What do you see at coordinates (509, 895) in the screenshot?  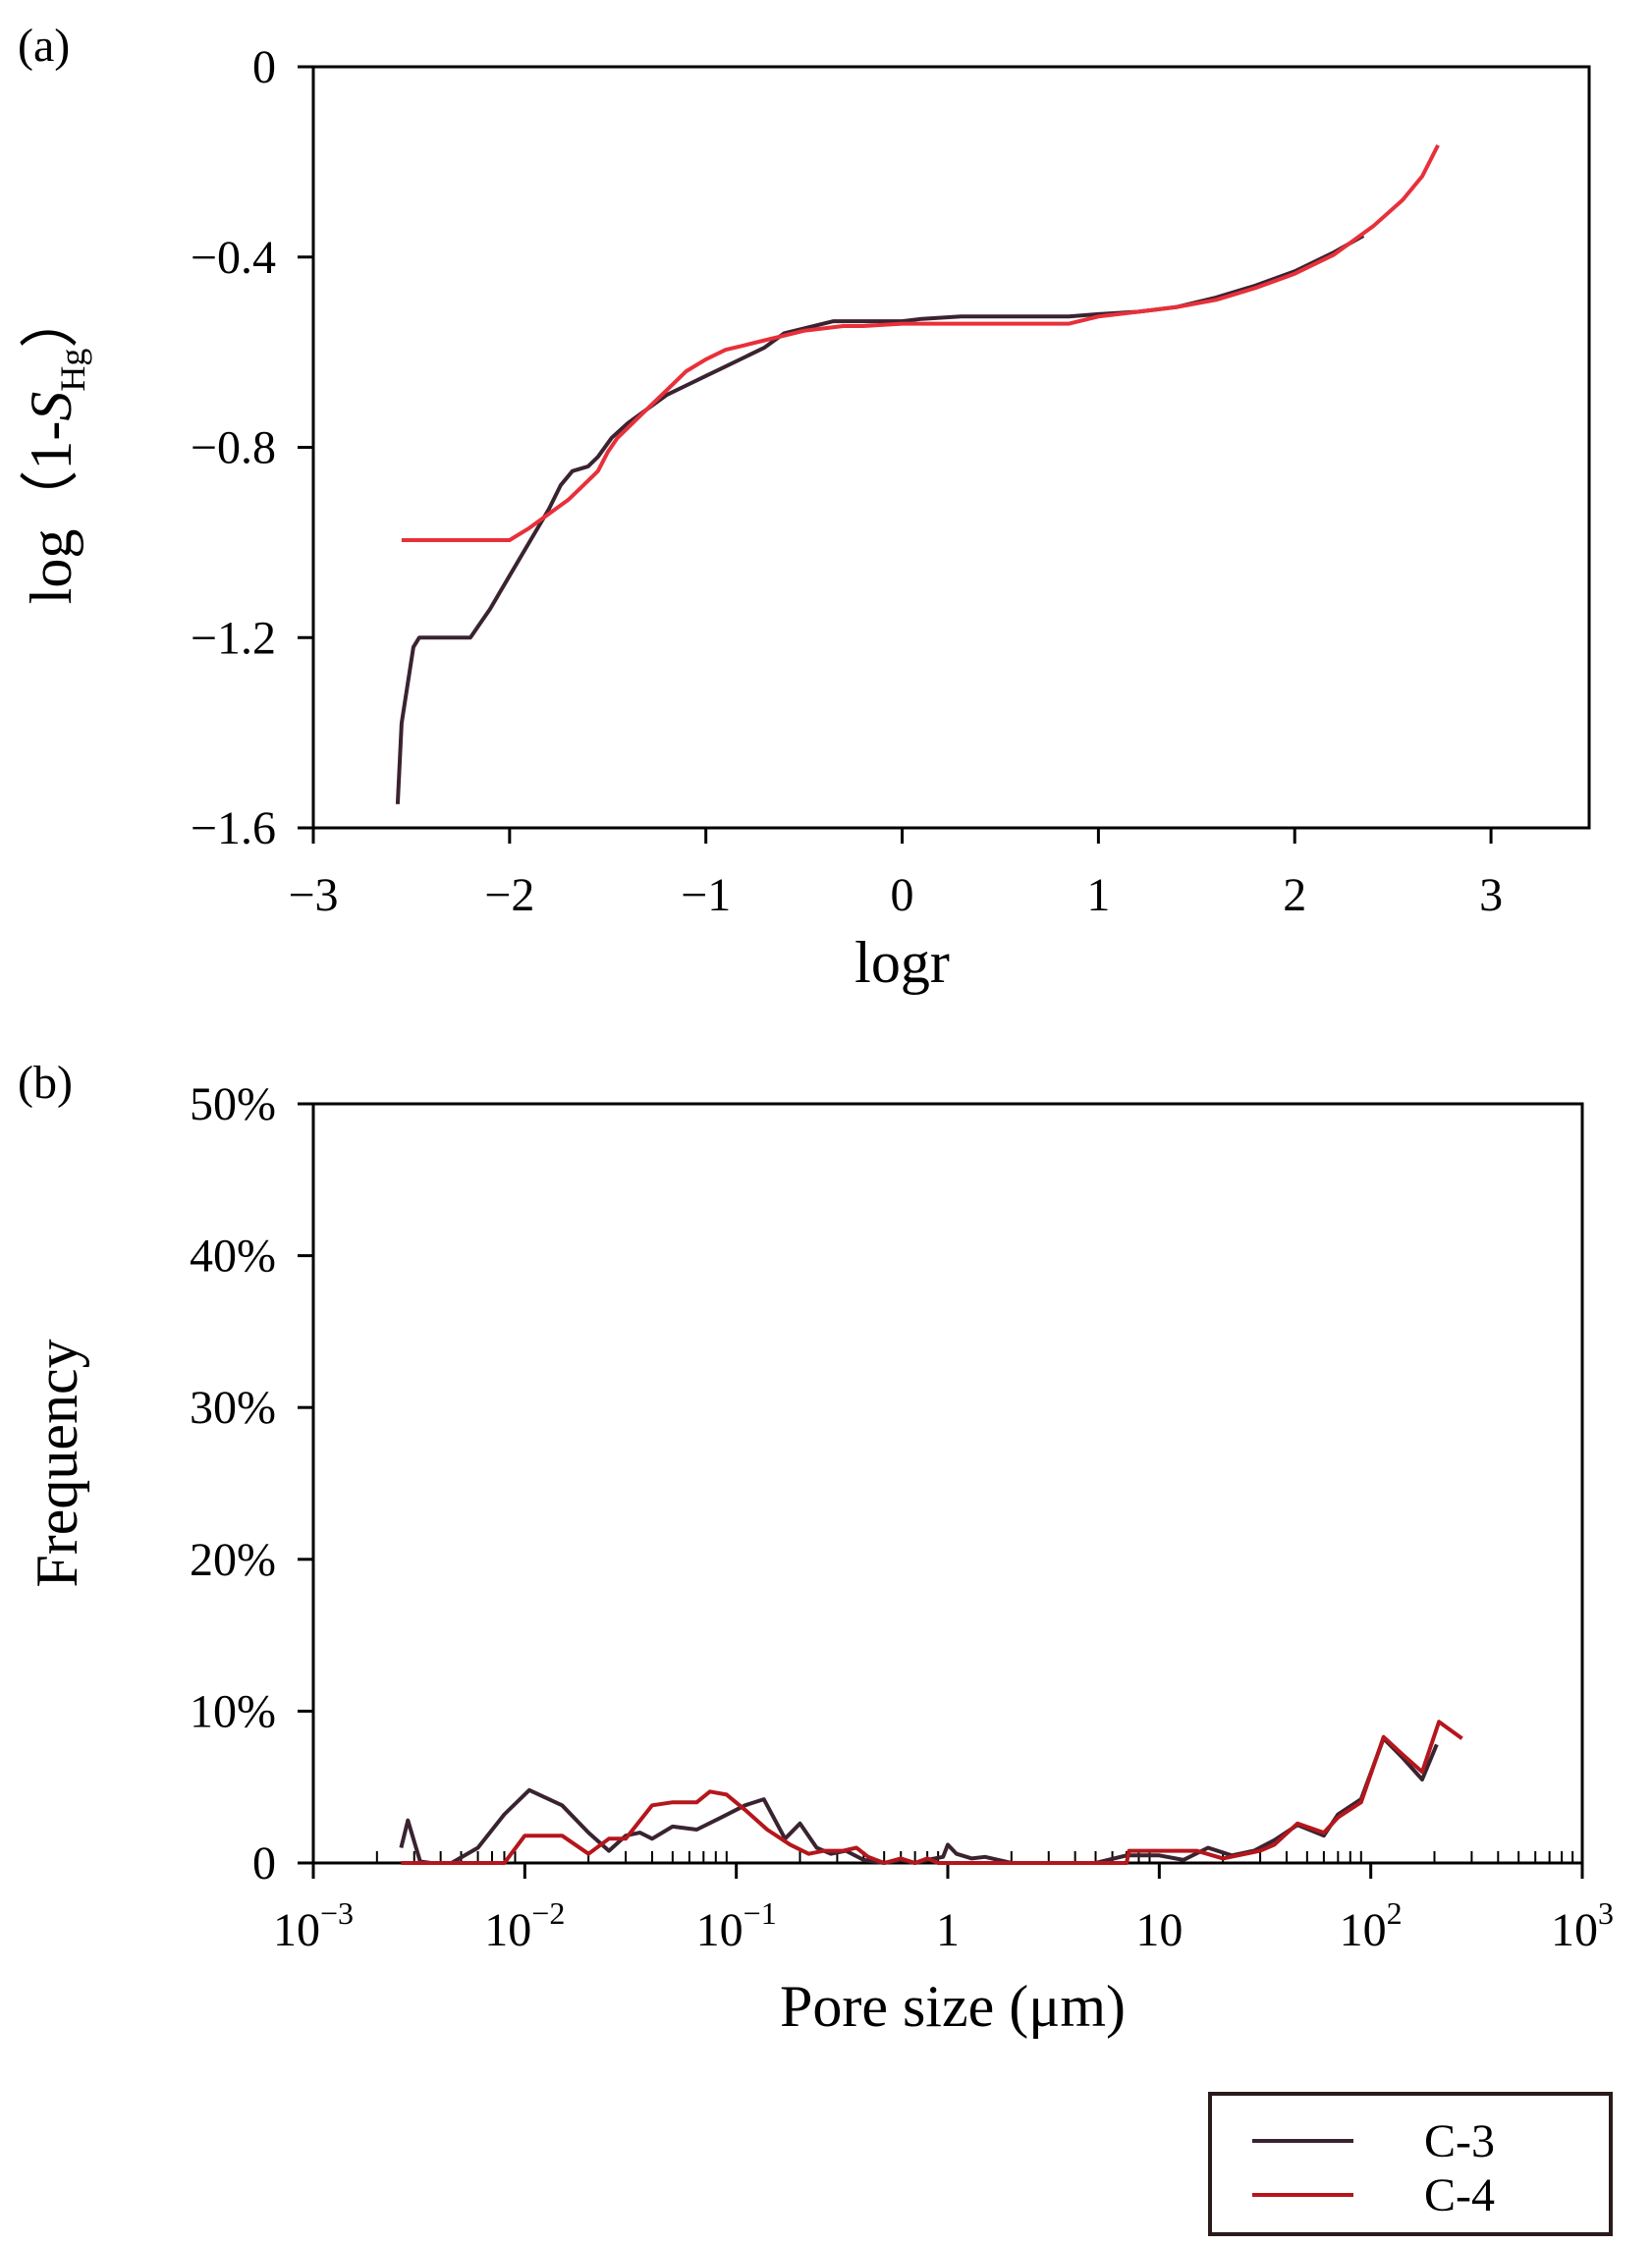 I see `x-tick-label-a: −2` at bounding box center [509, 895].